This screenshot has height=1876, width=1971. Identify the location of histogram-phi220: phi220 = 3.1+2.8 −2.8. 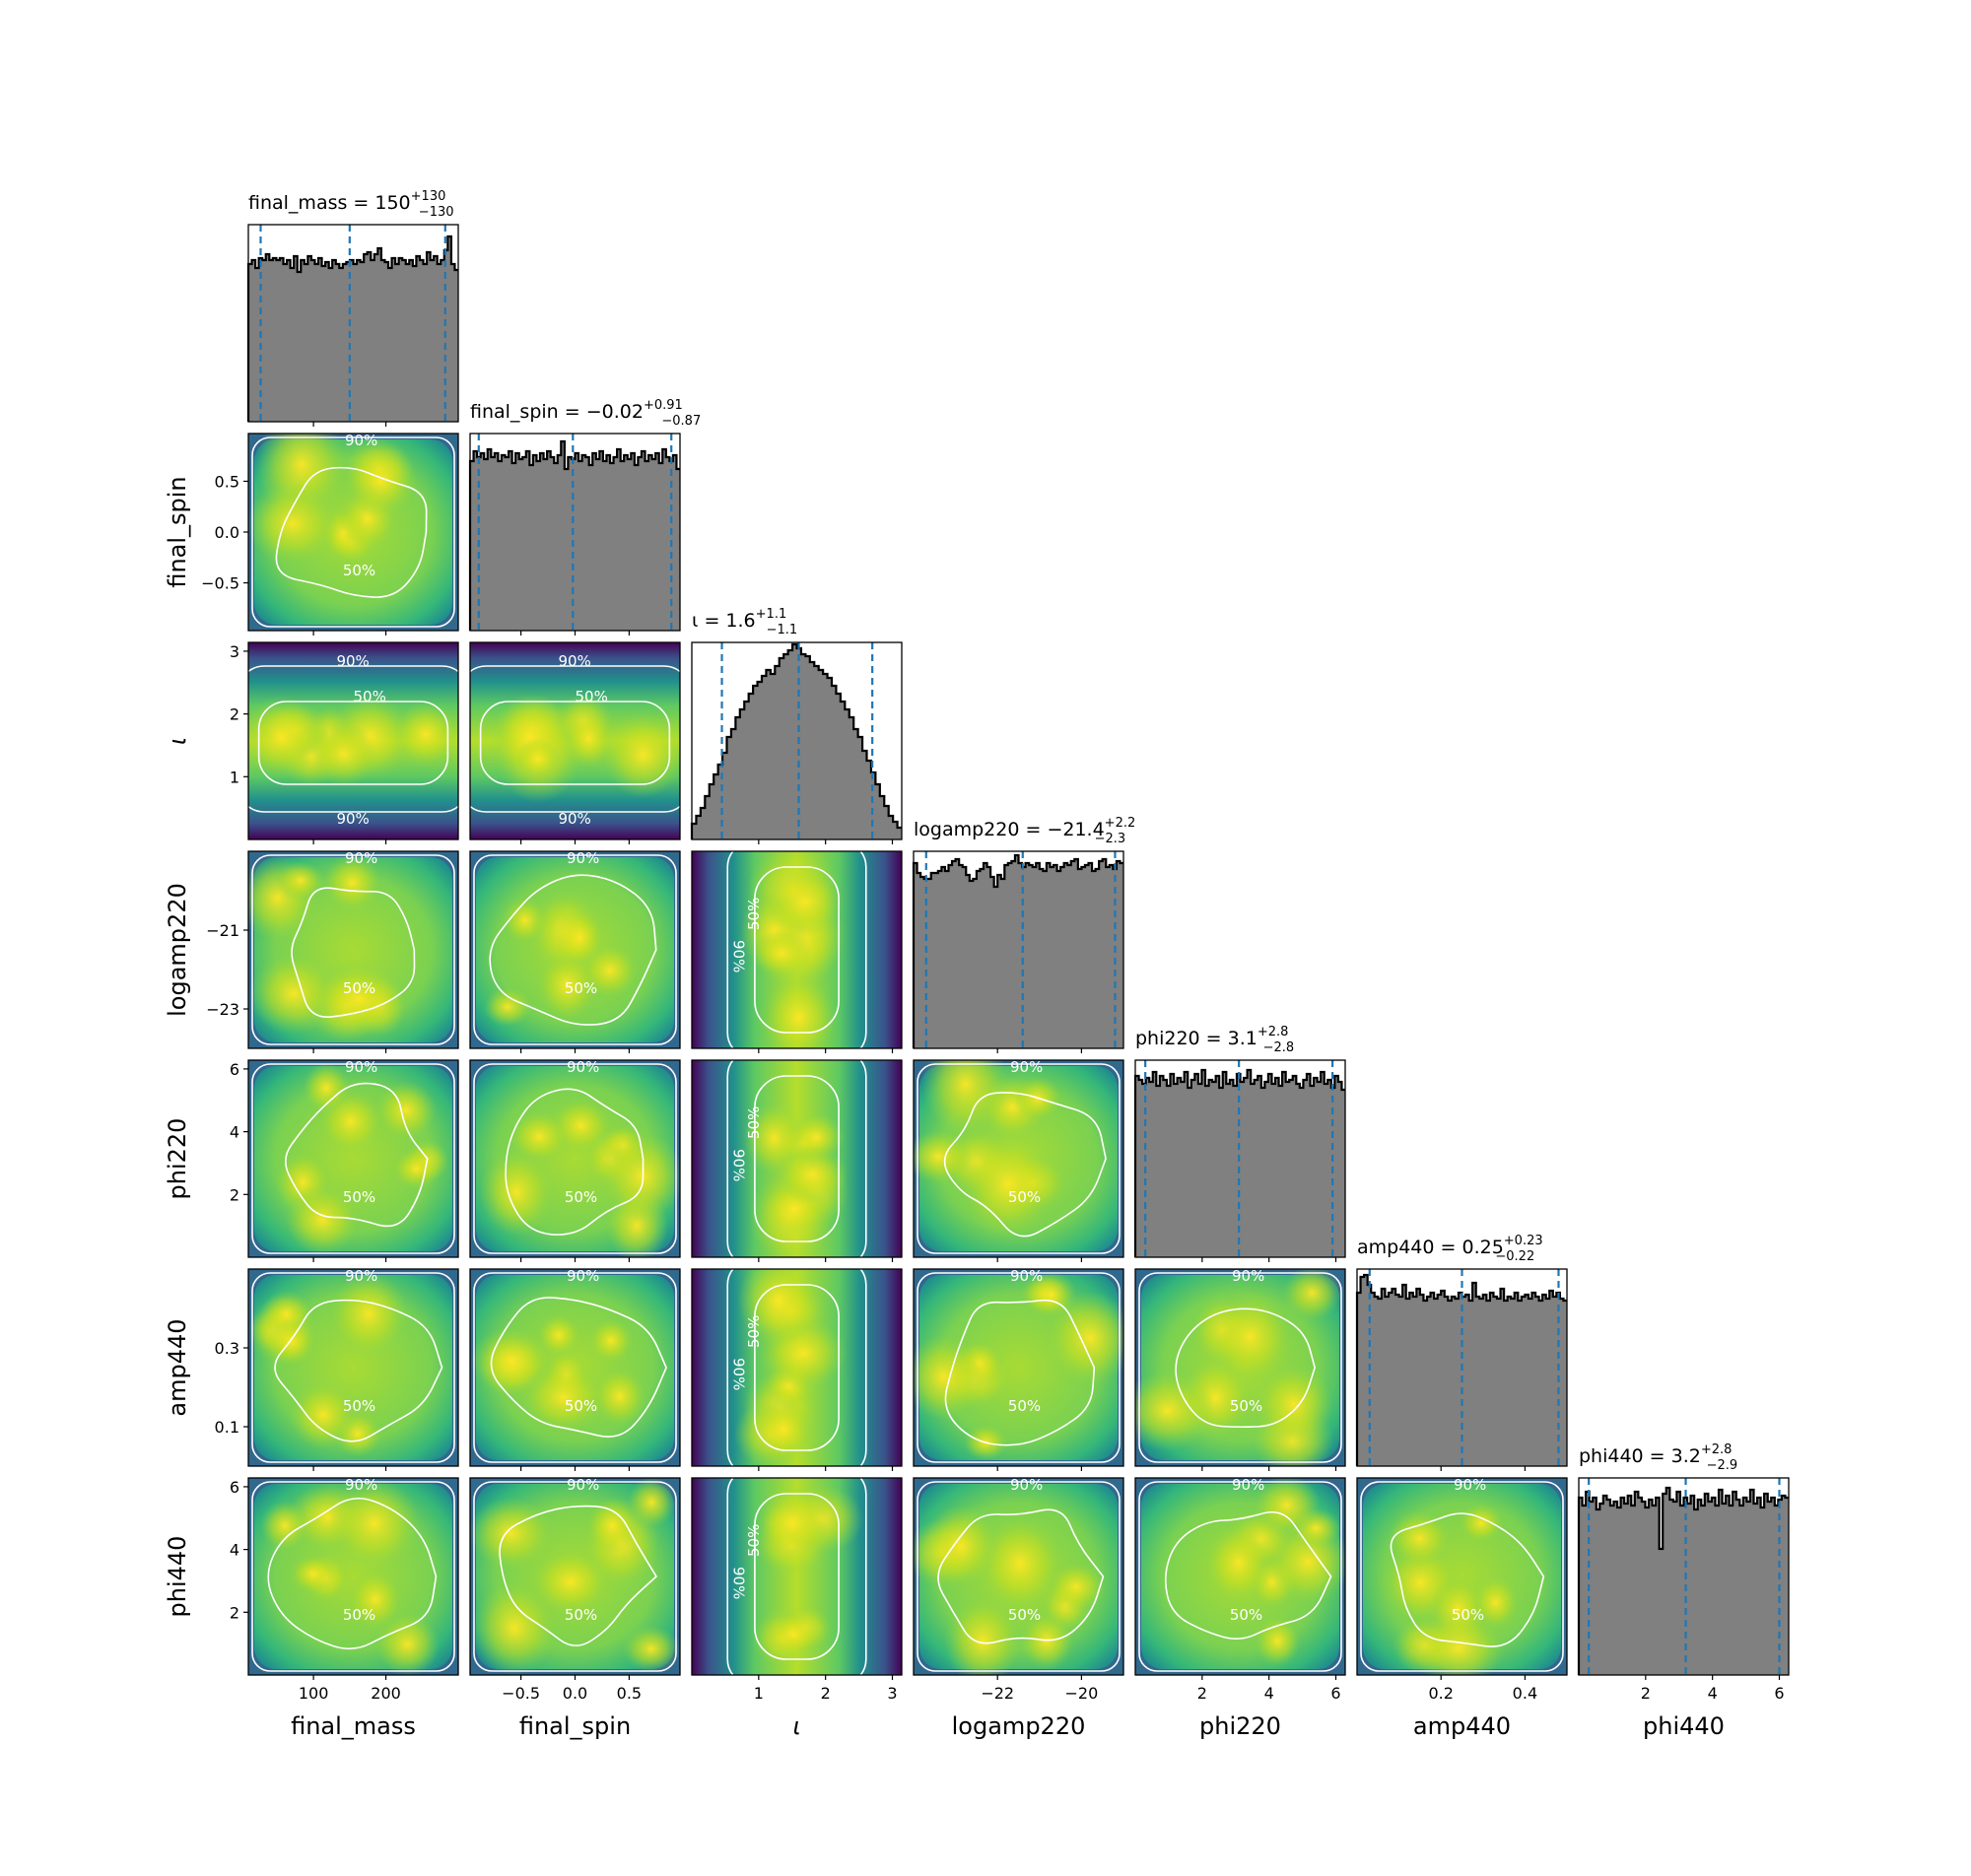
(1239, 1144).